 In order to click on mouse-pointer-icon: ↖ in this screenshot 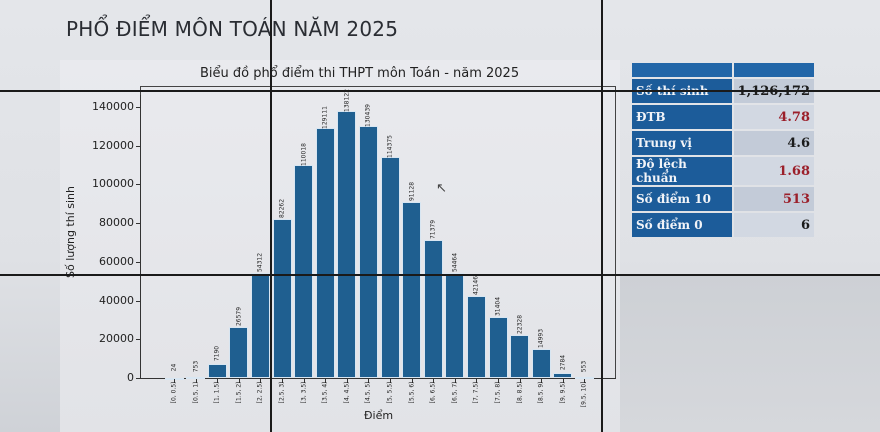, I will do `click(441, 188)`.